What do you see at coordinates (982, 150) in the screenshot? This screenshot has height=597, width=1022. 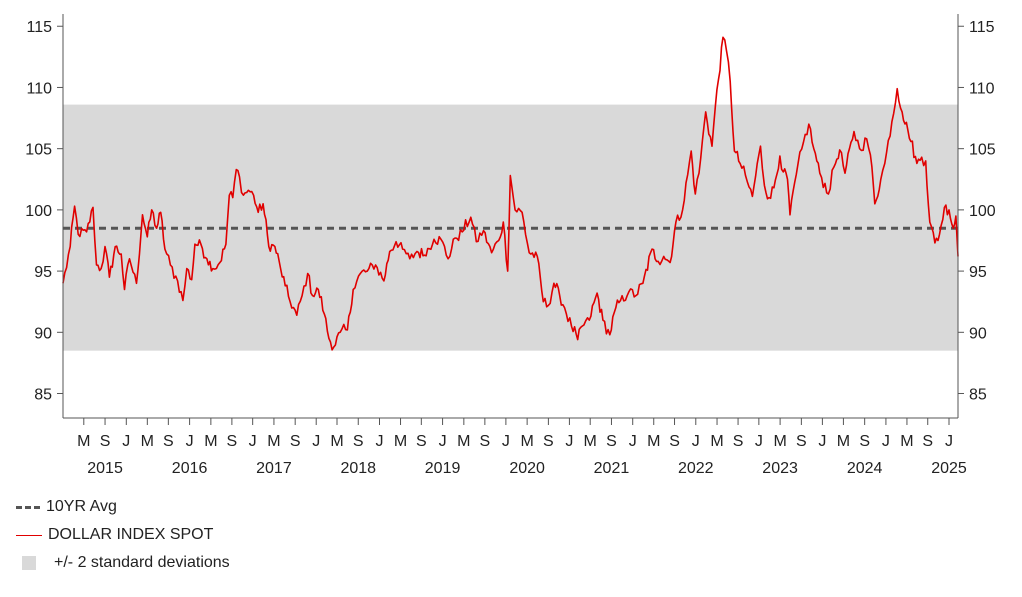 I see `y-tick-label-right: 105` at bounding box center [982, 150].